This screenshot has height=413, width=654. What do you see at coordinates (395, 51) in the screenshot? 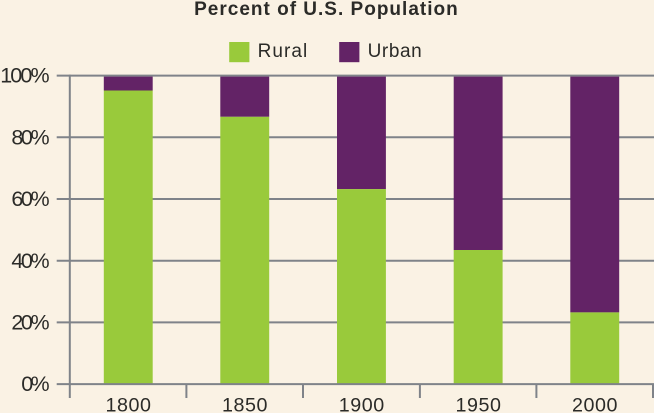
I see `svg-text: Urban` at bounding box center [395, 51].